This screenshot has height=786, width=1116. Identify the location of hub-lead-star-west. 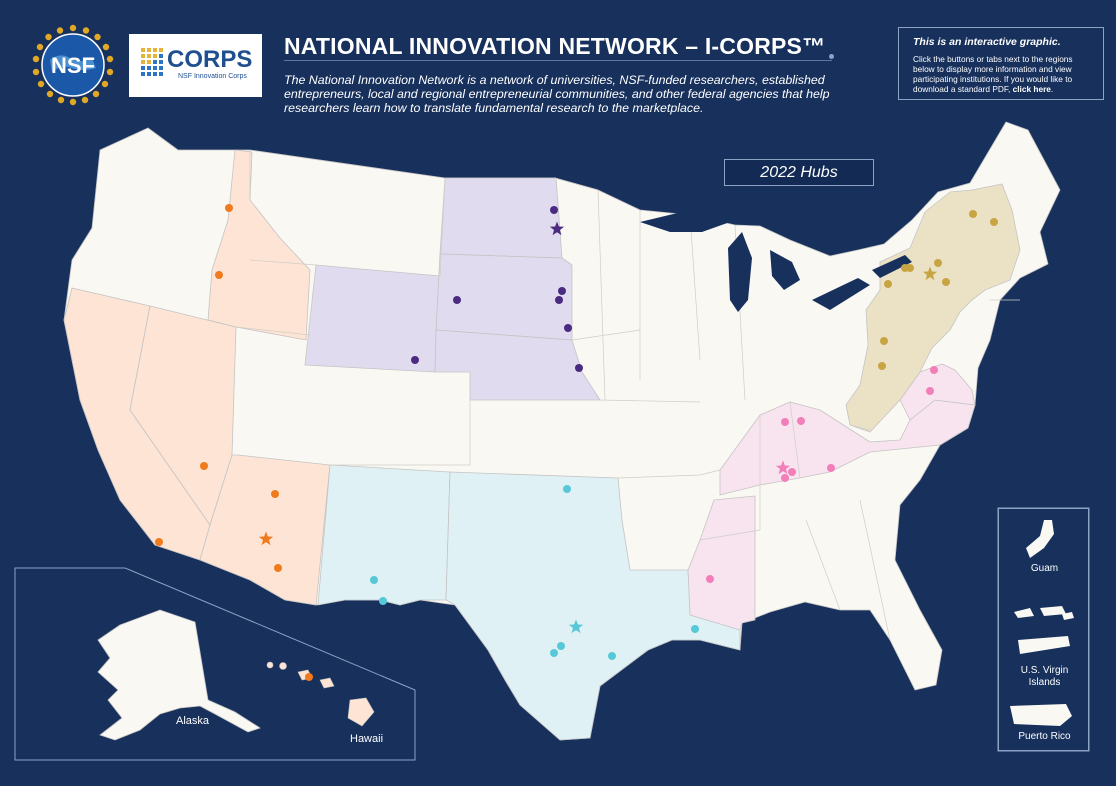
(266, 538).